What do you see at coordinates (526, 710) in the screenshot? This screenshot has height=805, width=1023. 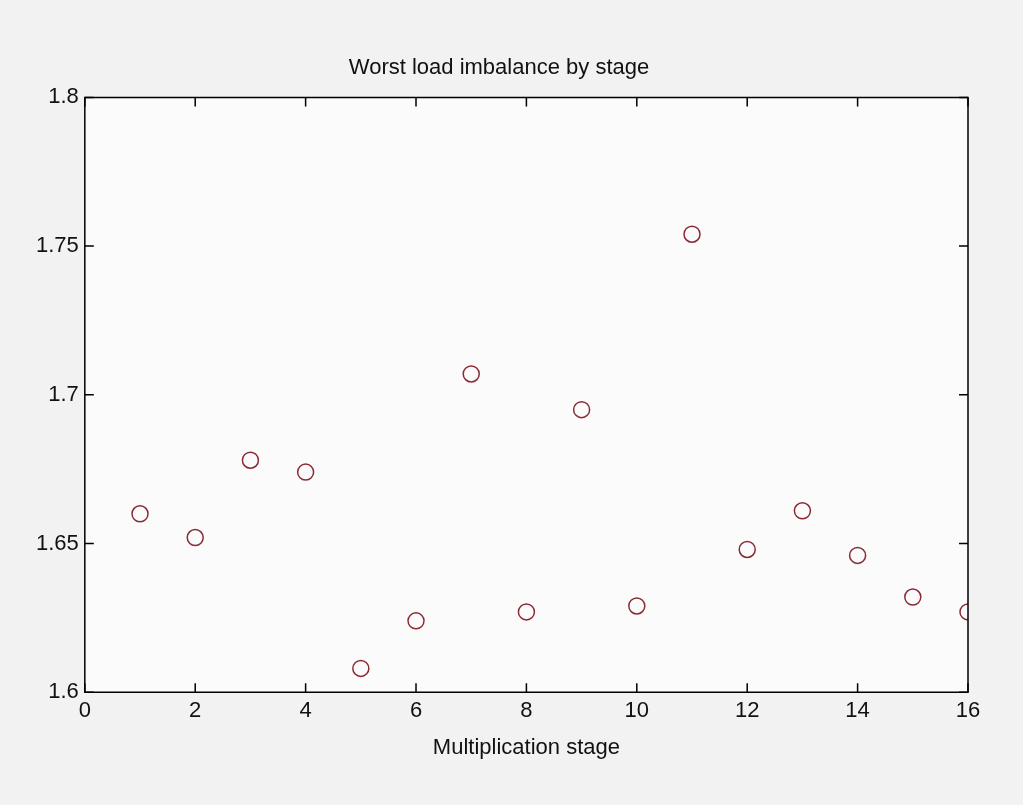 I see `x-tick-label: 8` at bounding box center [526, 710].